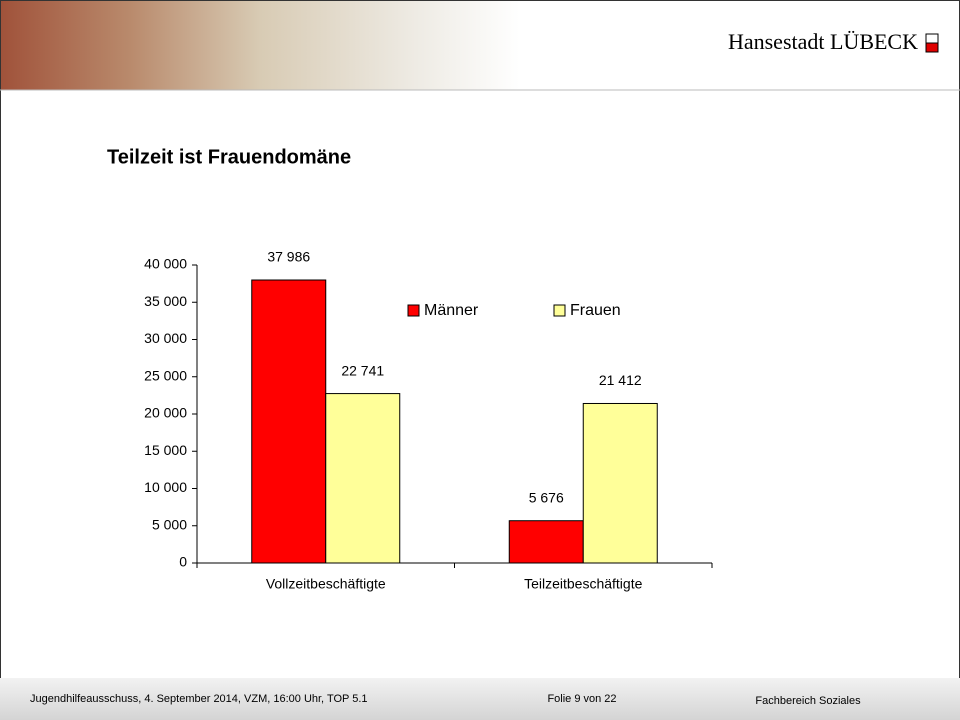 The height and width of the screenshot is (720, 960). What do you see at coordinates (823, 41) in the screenshot?
I see `brand: Hansestadt LÜBECK` at bounding box center [823, 41].